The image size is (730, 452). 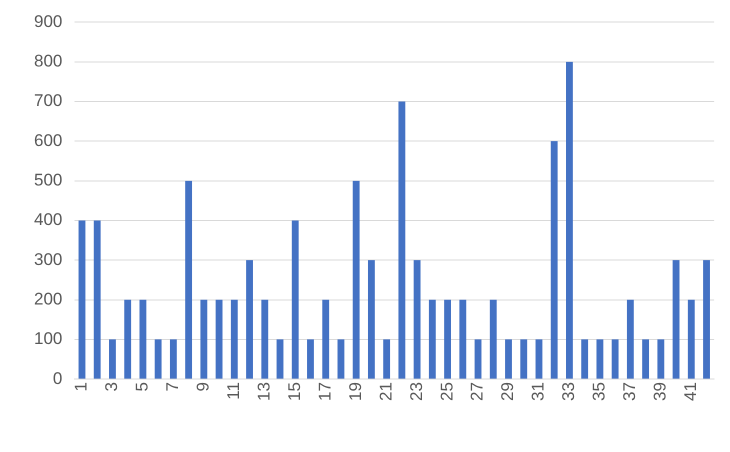 I want to click on x-tick-label: 7, so click(x=172, y=387).